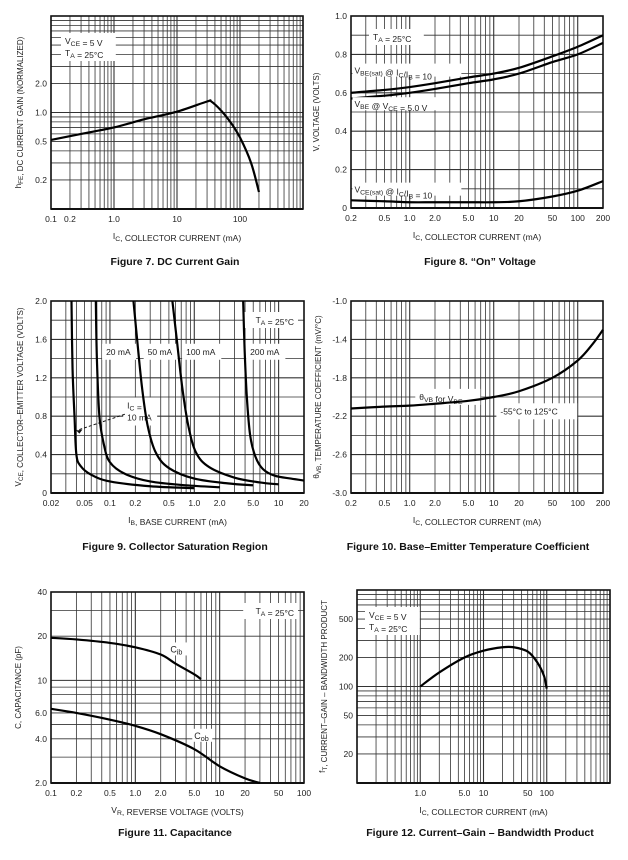 Image resolution: width=628 pixels, height=860 pixels. What do you see at coordinates (483, 667) in the screenshot?
I see `fig12-series-f-t` at bounding box center [483, 667].